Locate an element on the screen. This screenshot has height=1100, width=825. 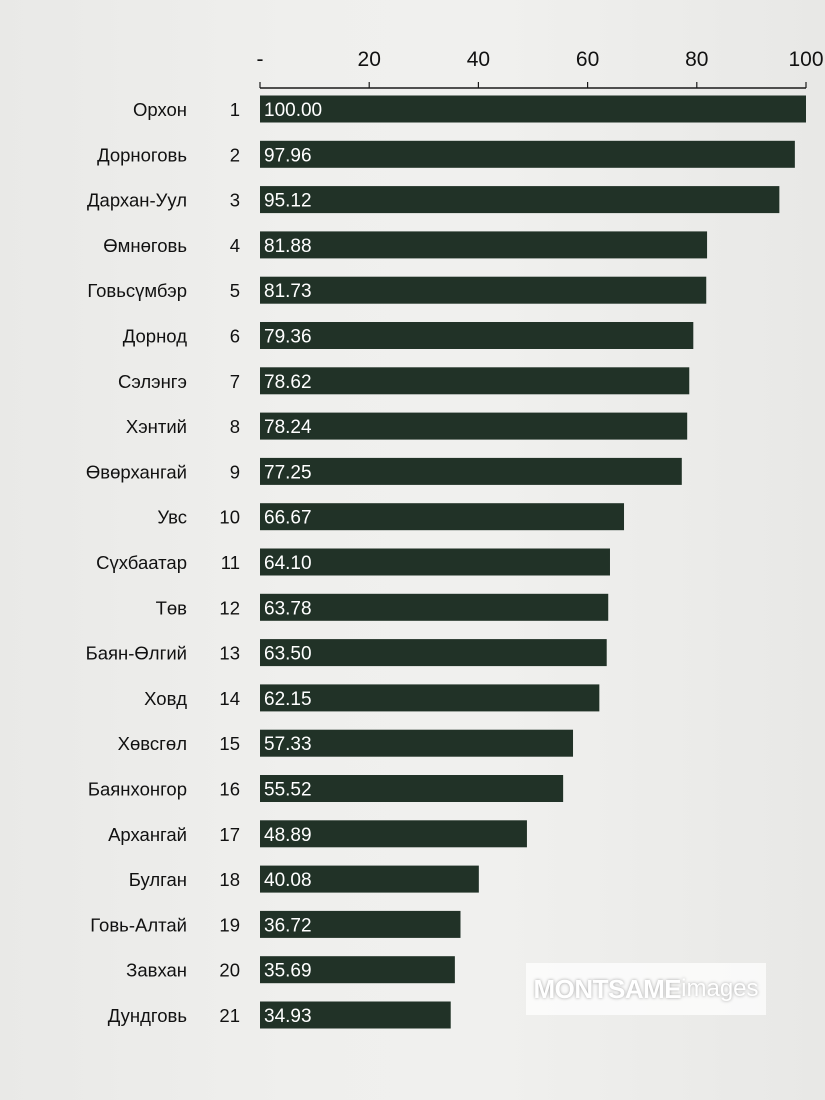
bar-value-label: 81.73 is located at coordinates (288, 291).